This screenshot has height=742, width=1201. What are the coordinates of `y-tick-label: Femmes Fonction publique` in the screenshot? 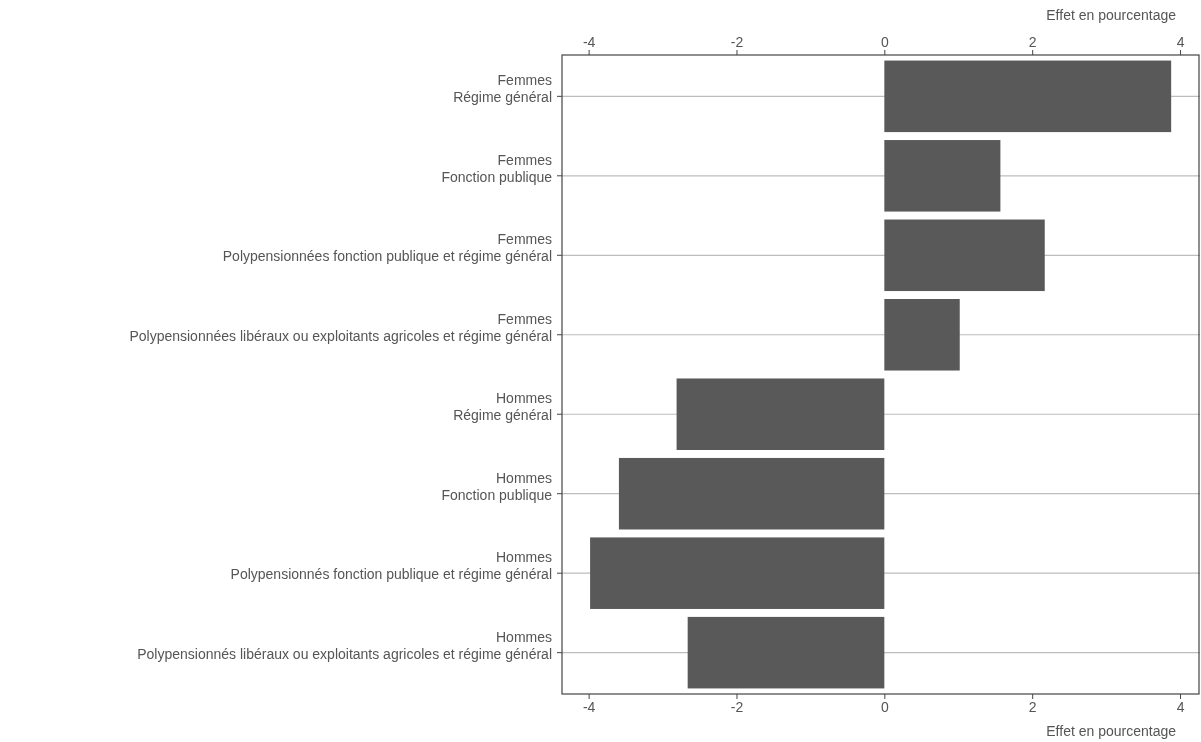 It's located at (497, 168).